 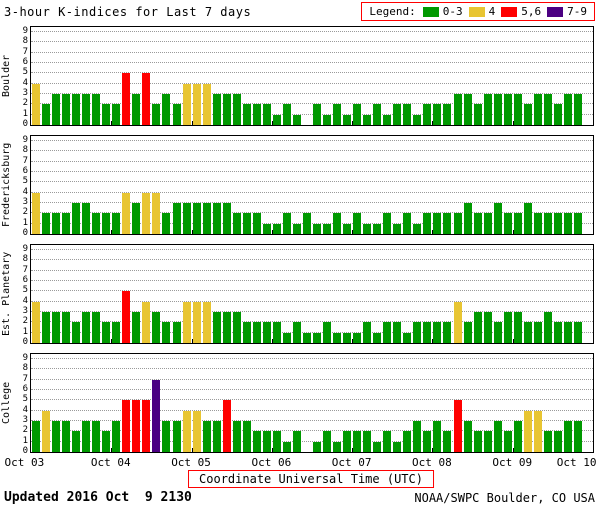 What do you see at coordinates (25, 140) in the screenshot?
I see `y-tick-label: 9` at bounding box center [25, 140].